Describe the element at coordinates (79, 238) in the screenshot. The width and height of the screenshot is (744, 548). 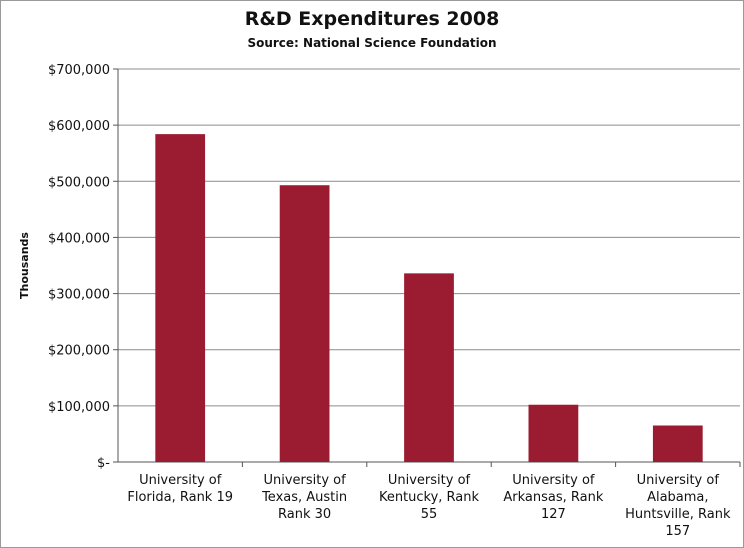
I see `y-tick-label: $400,000` at that location.